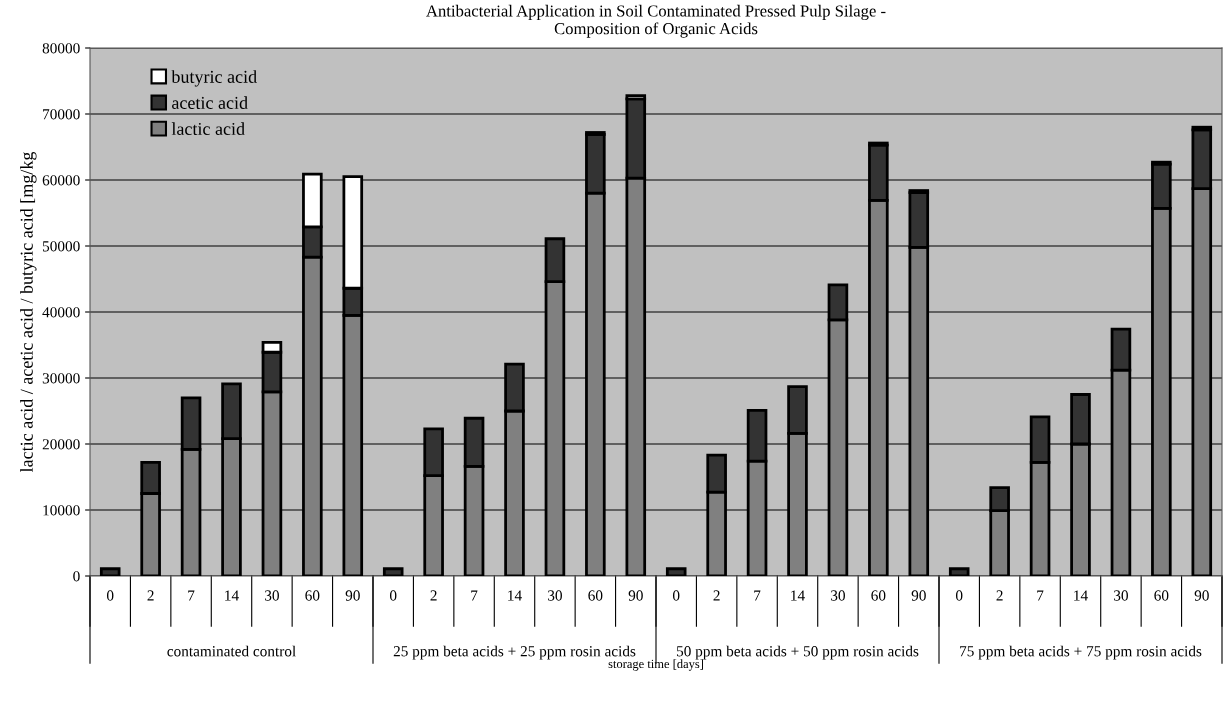  I want to click on y-tick-label: 60000, so click(61, 180).